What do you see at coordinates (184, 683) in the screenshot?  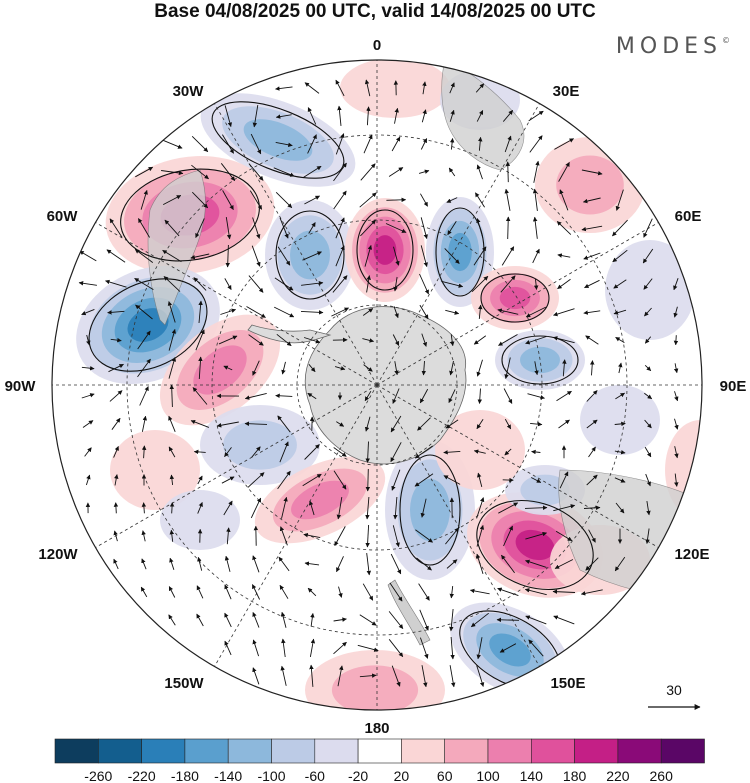 I see `lon-label-150w: 150W` at bounding box center [184, 683].